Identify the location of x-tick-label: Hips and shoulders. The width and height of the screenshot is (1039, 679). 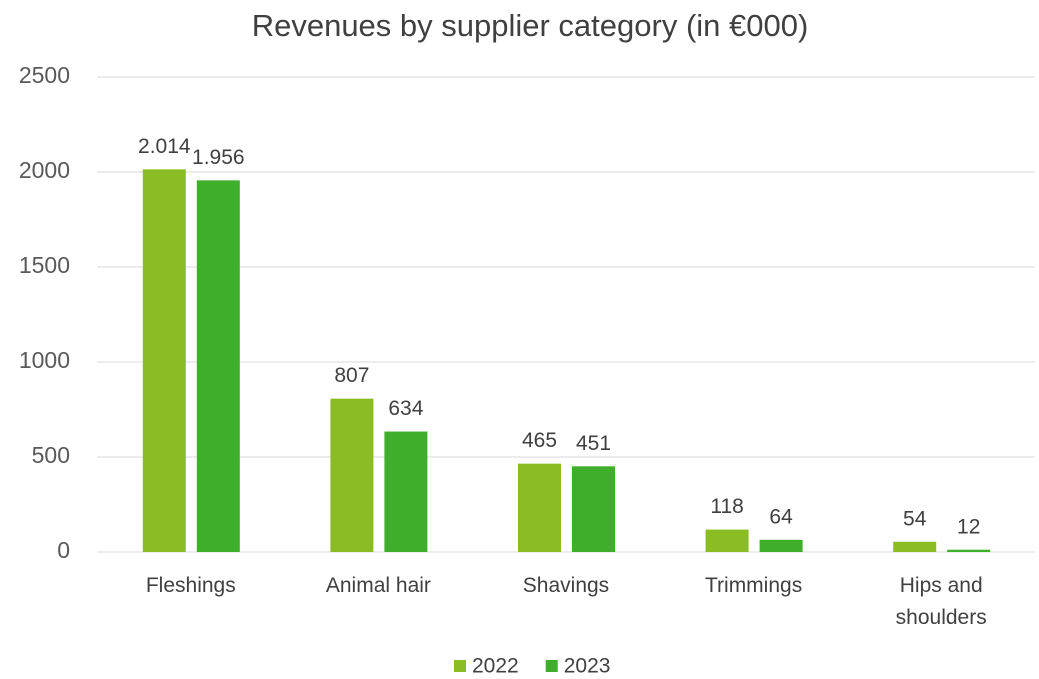
(941, 601).